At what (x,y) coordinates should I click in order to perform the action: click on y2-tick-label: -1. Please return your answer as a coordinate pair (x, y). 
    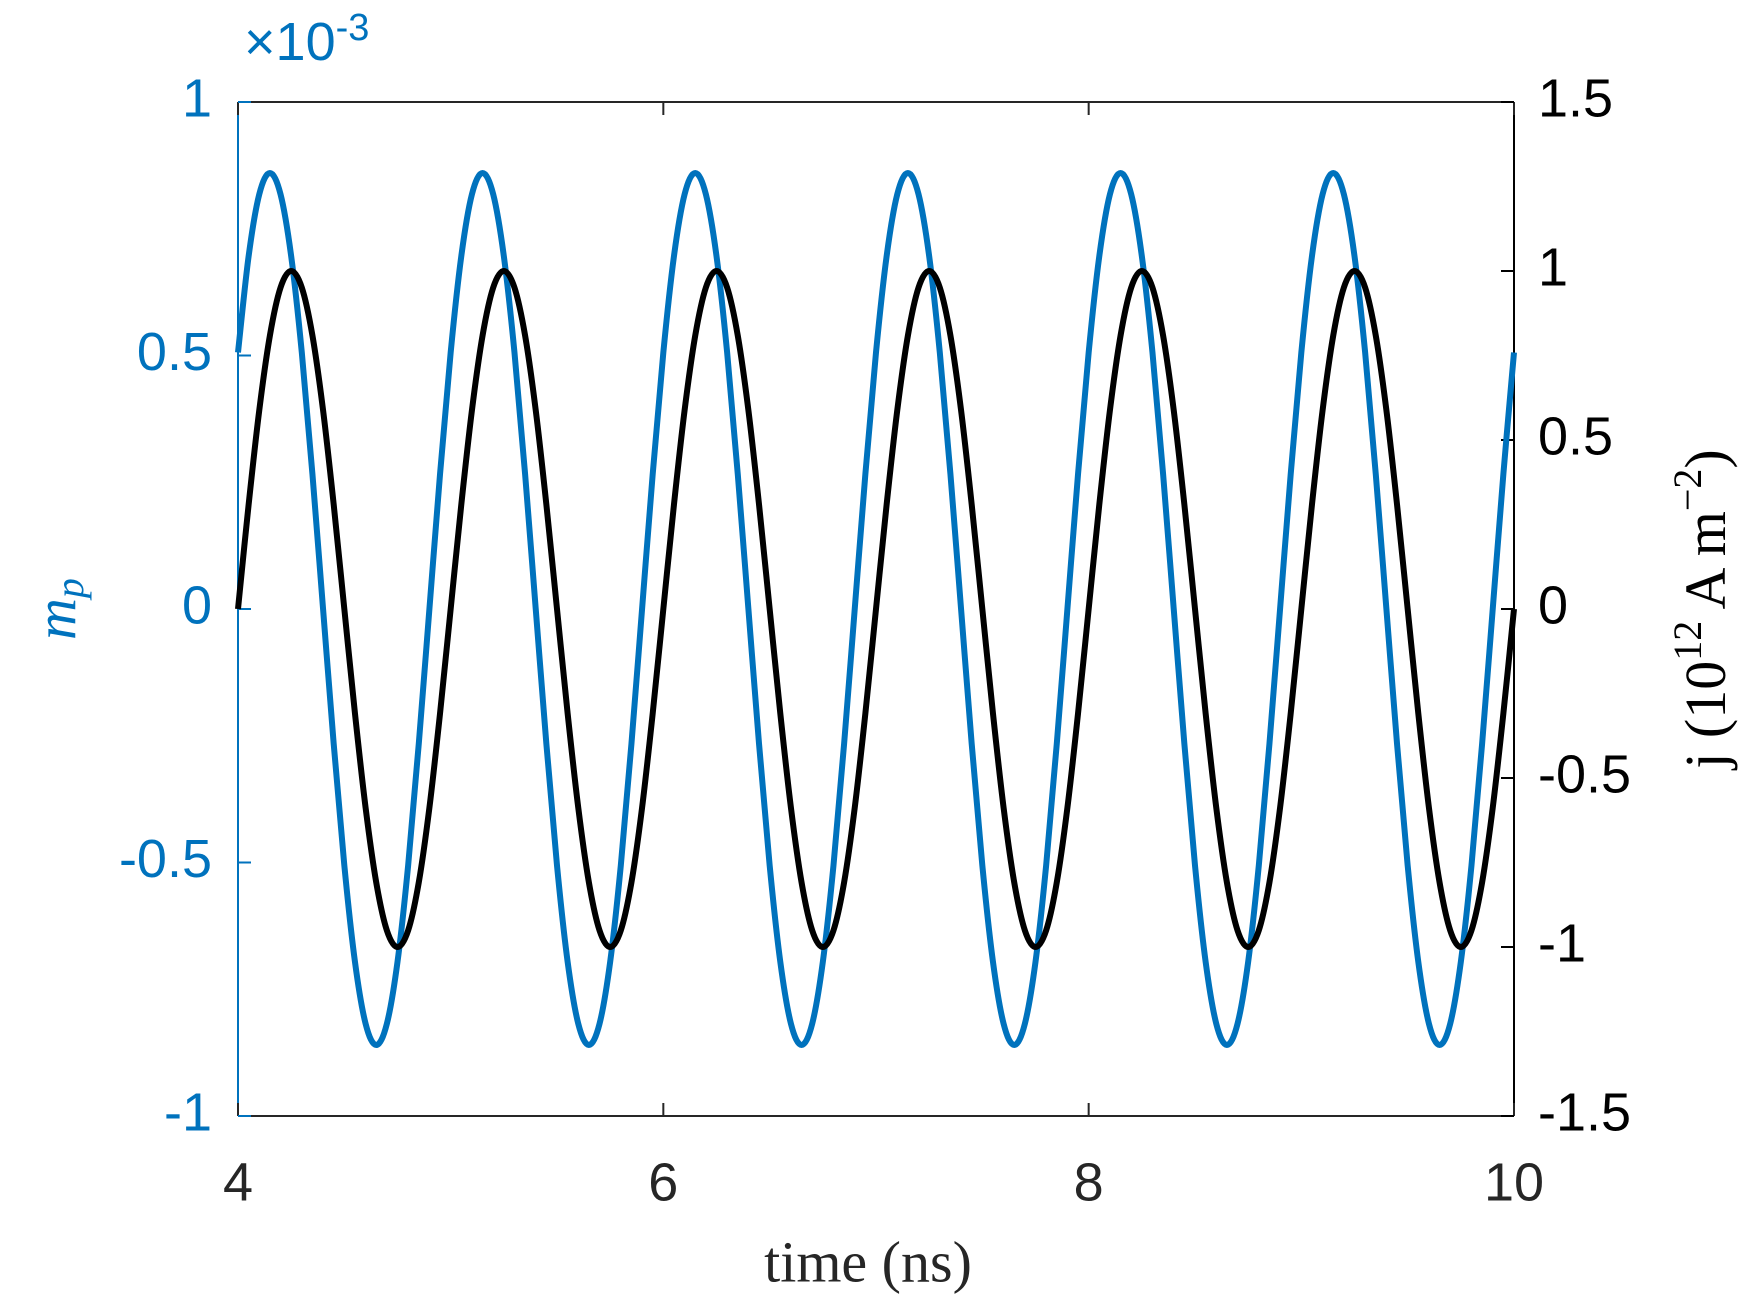
    Looking at the image, I should click on (1562, 943).